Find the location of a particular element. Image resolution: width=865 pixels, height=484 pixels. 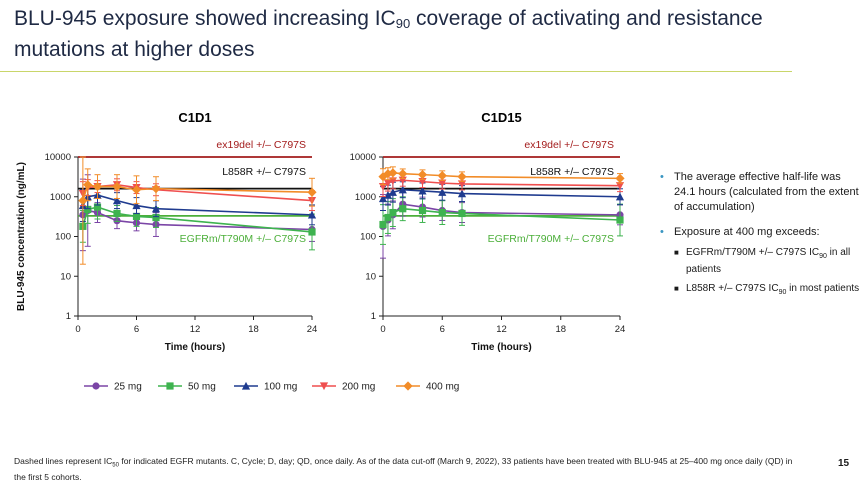

page-number: 15 is located at coordinates (844, 463).